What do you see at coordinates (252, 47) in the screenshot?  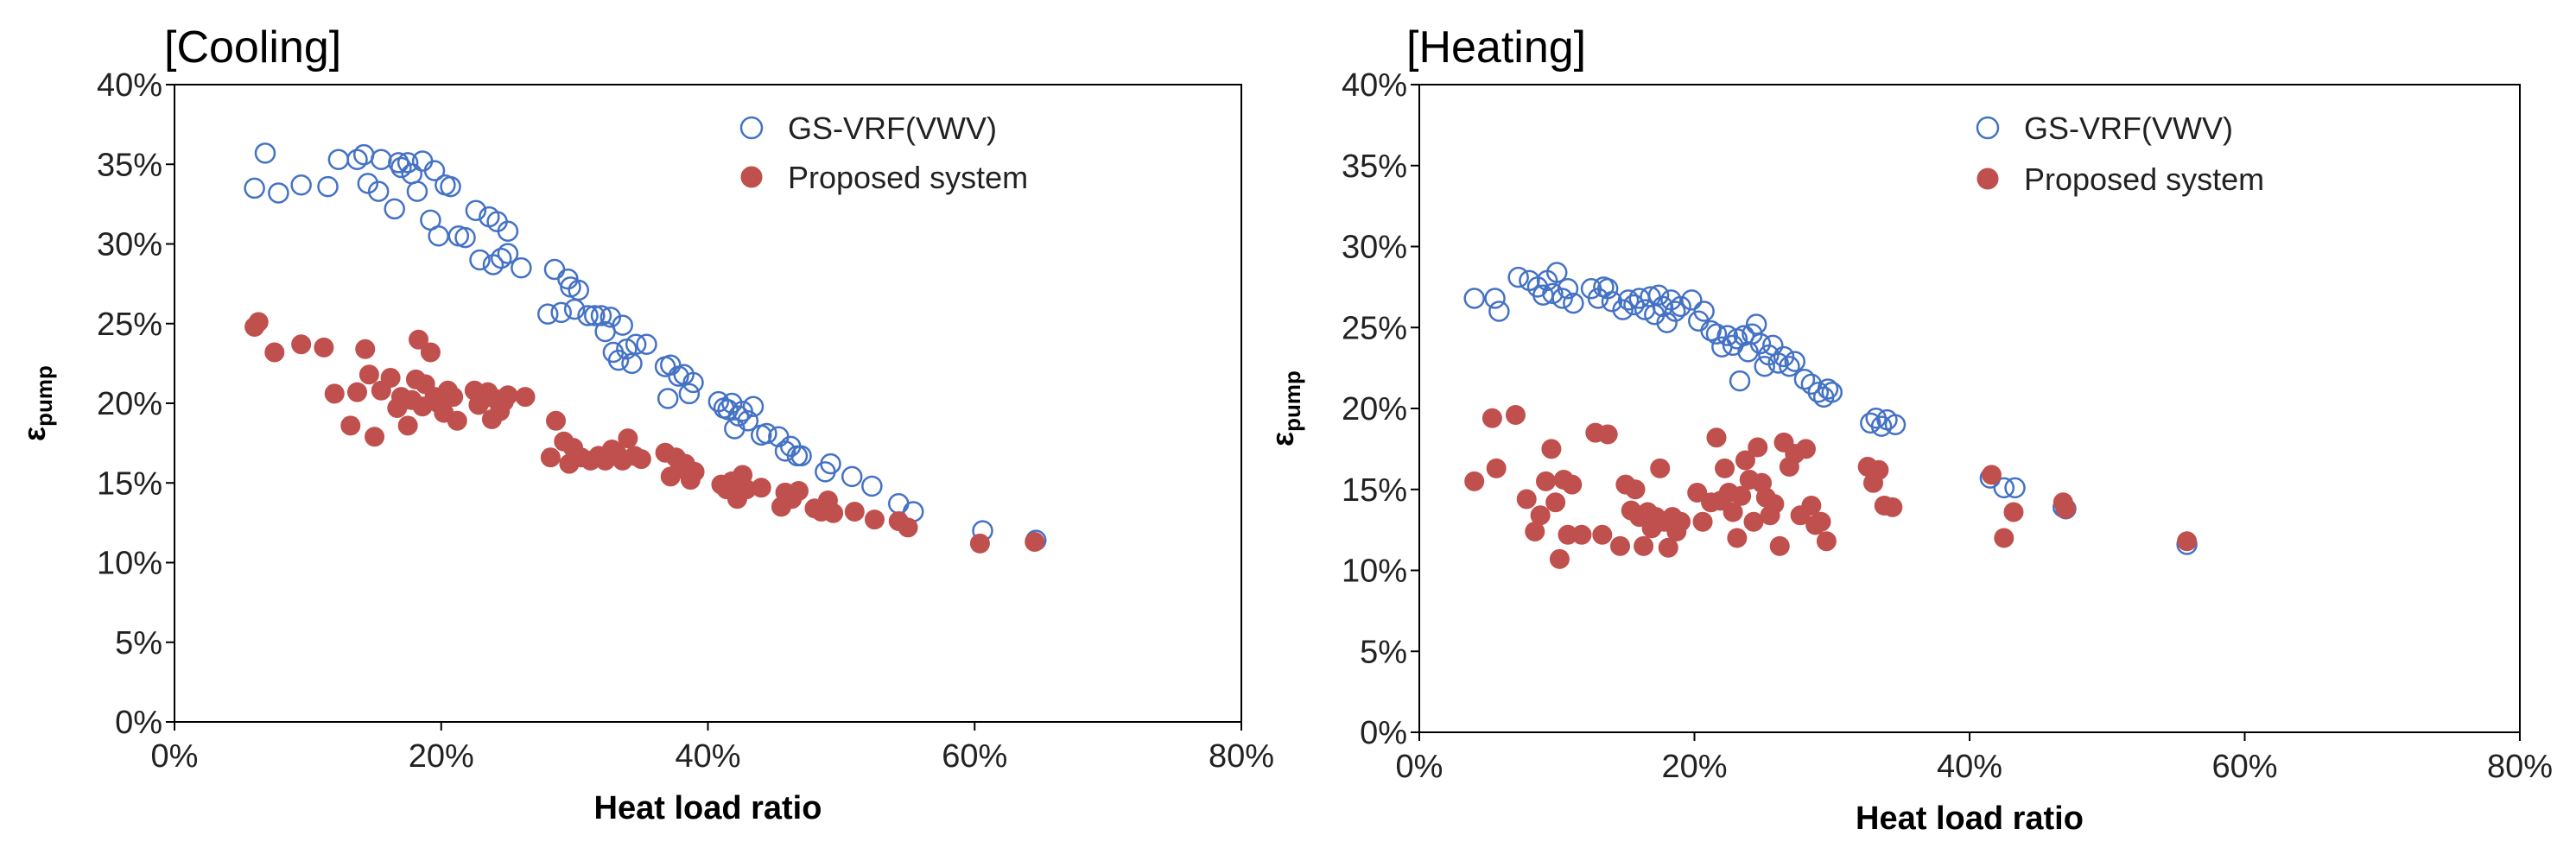 I see `chart-title: [Cooling]` at bounding box center [252, 47].